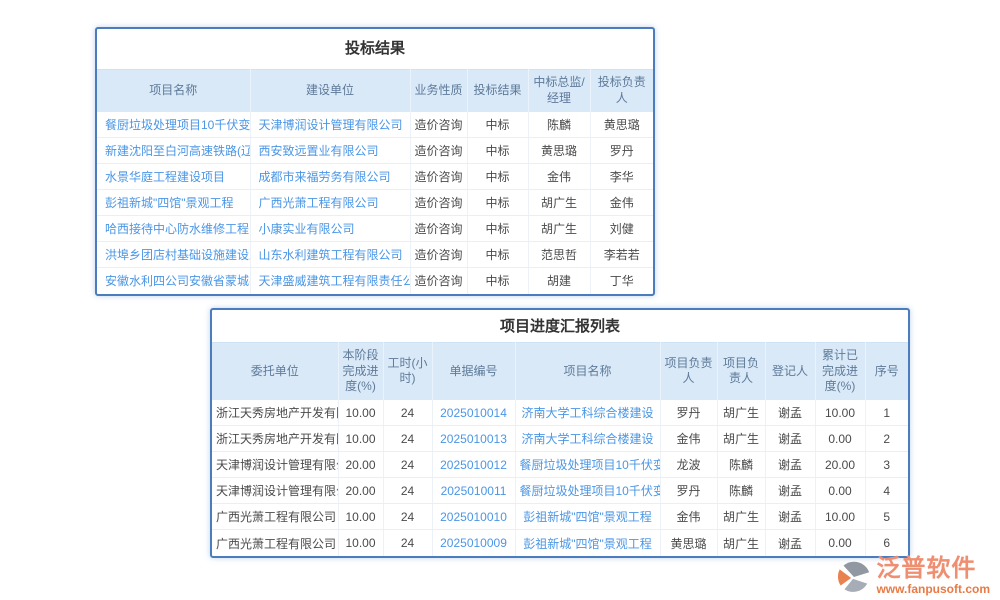  I want to click on serial-no-cell: 3, so click(886, 465).